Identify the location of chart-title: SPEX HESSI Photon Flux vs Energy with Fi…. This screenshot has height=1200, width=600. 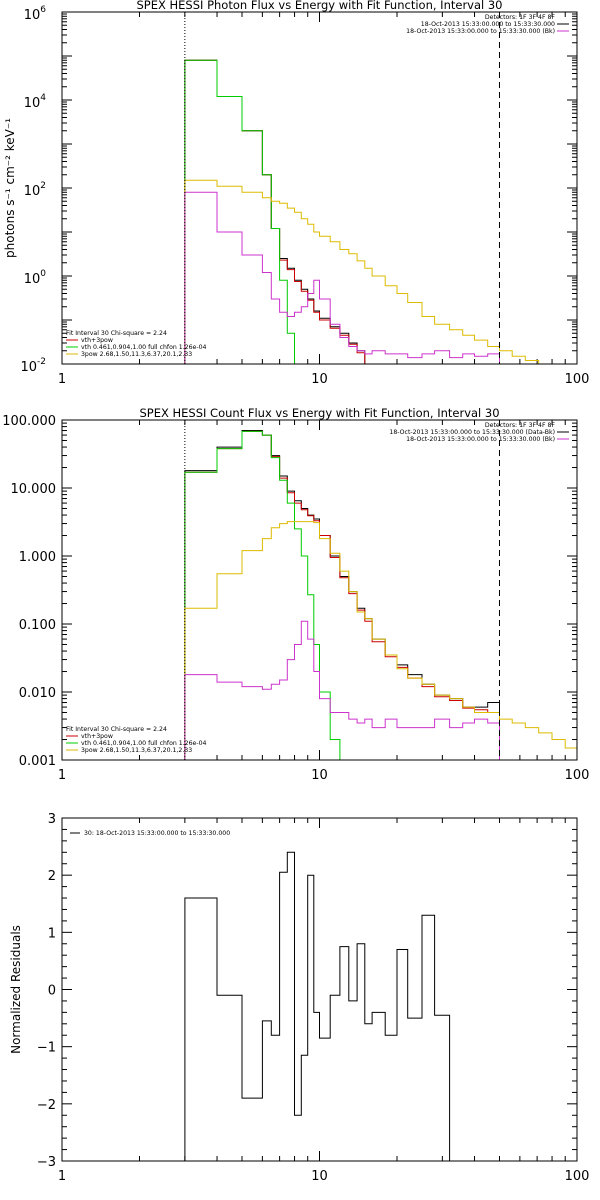
(319, 6).